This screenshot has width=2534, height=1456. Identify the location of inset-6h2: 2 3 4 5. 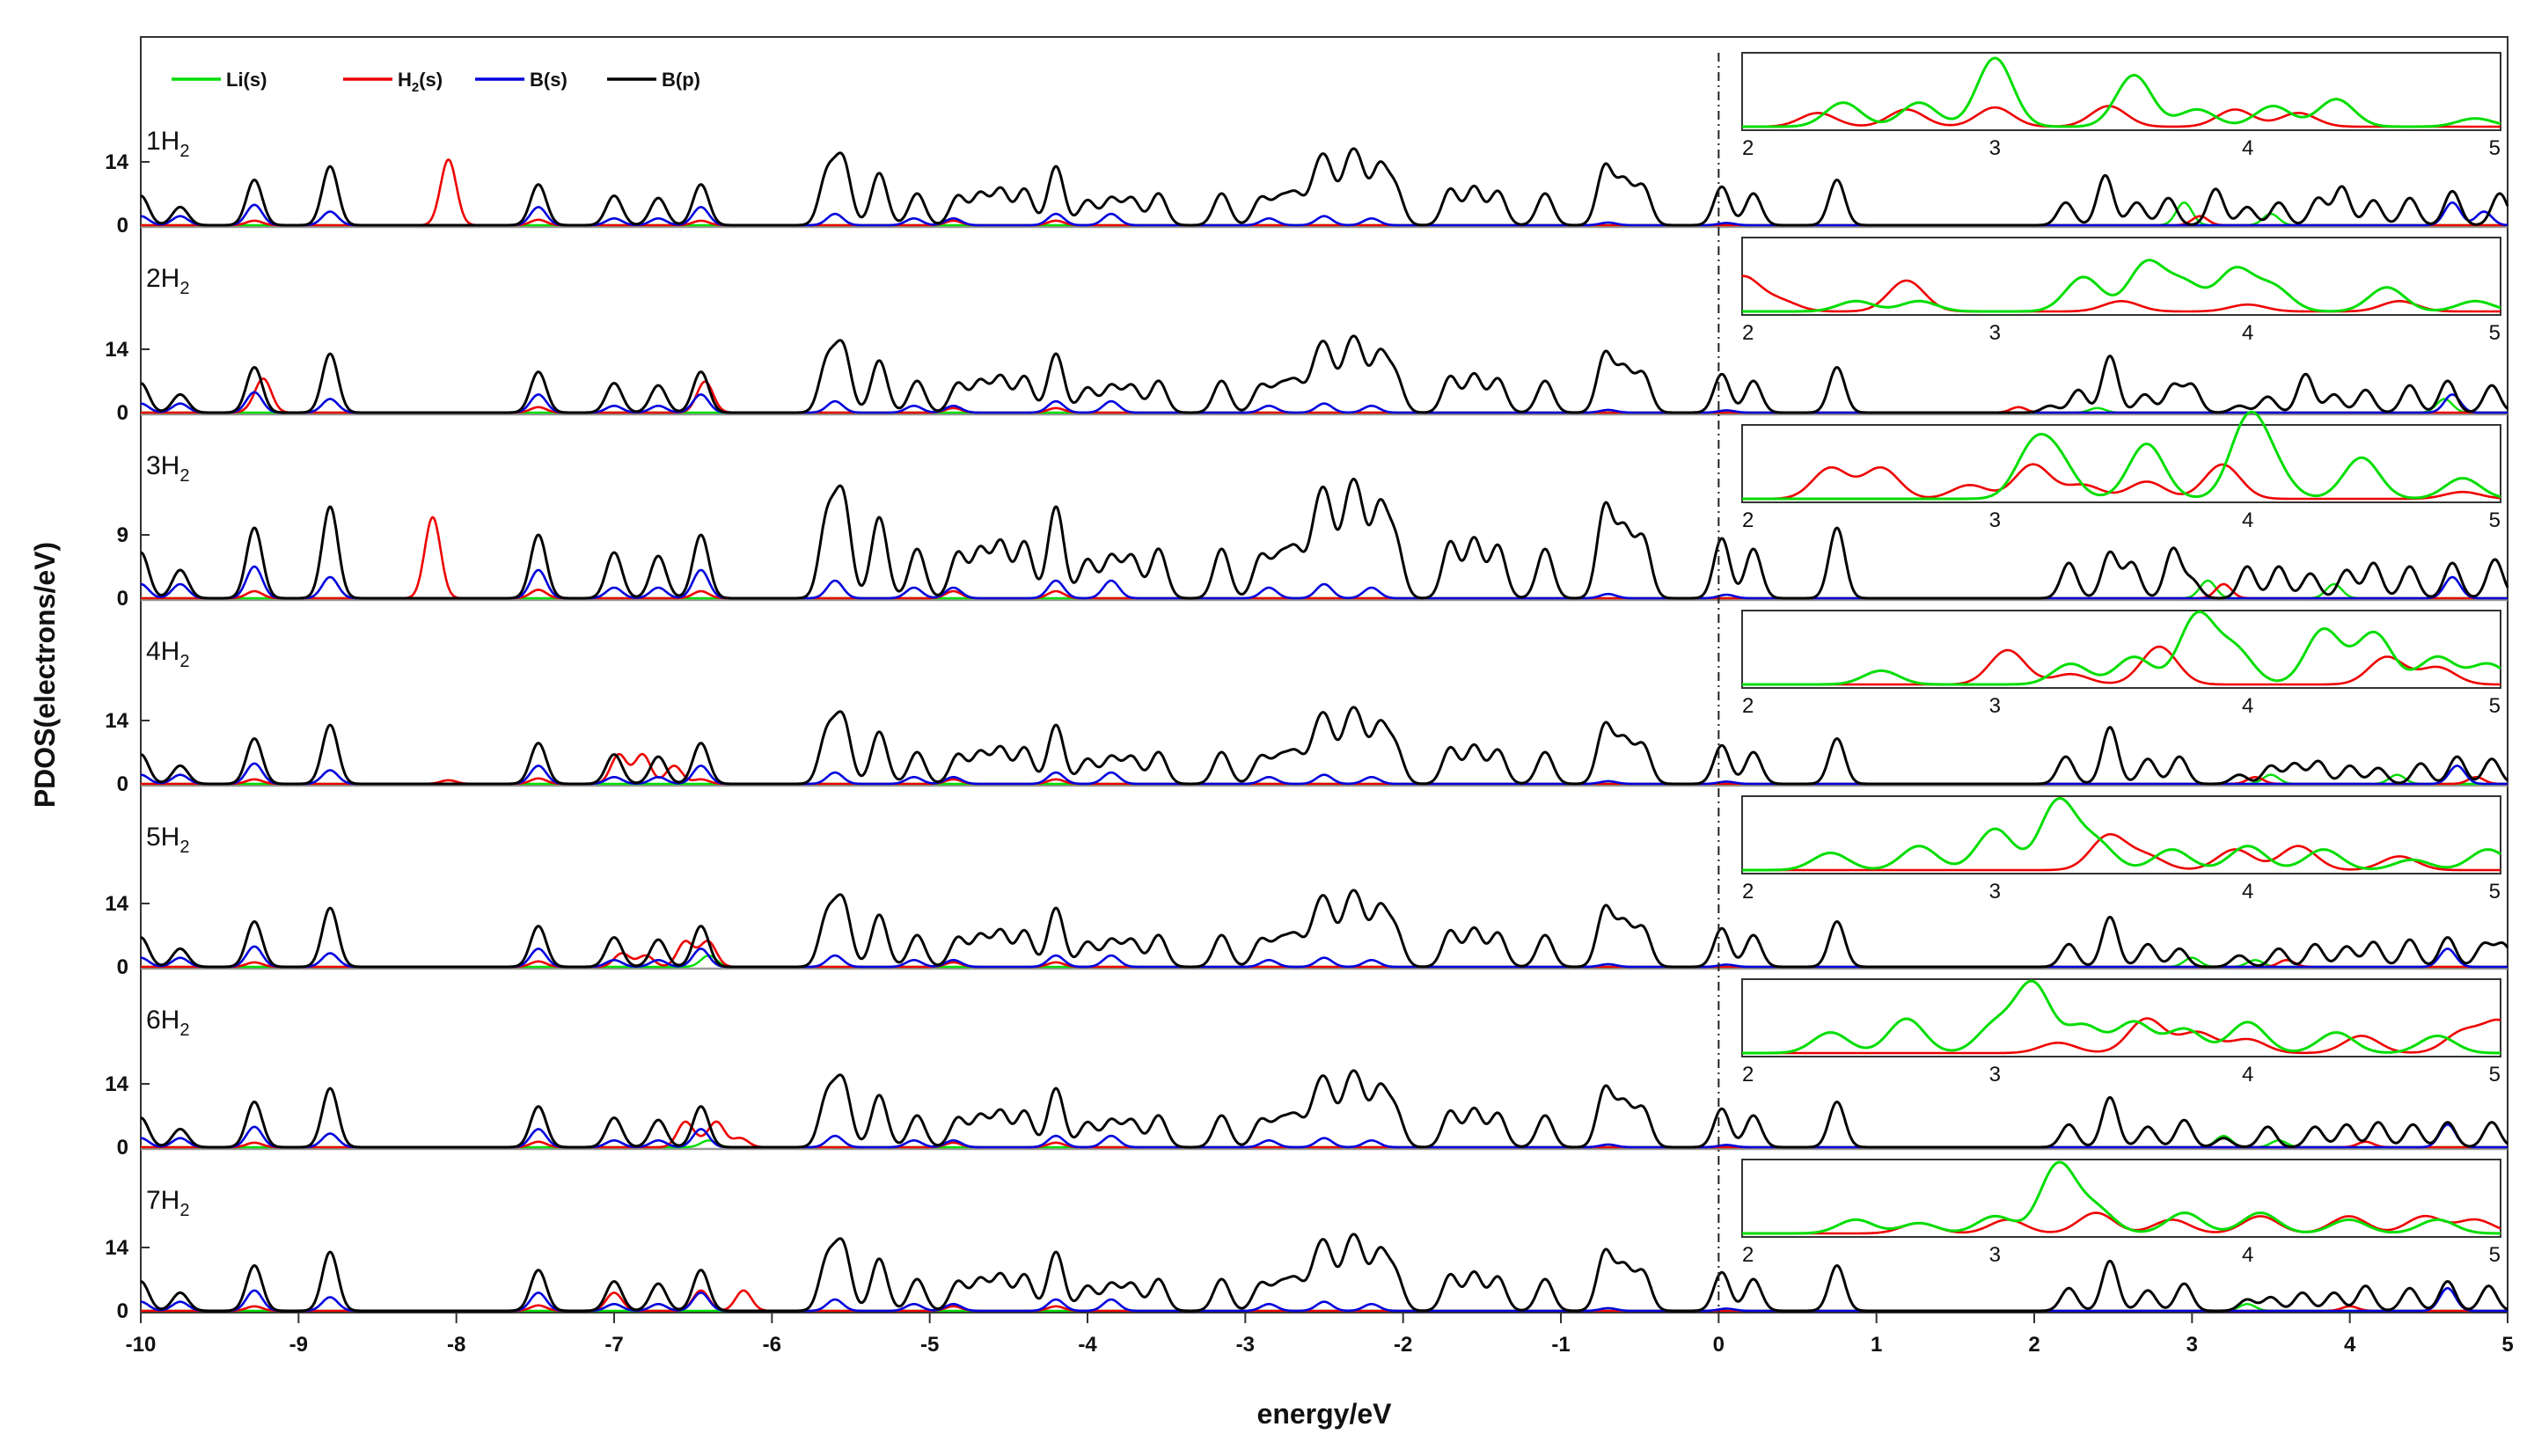
(2121, 1032).